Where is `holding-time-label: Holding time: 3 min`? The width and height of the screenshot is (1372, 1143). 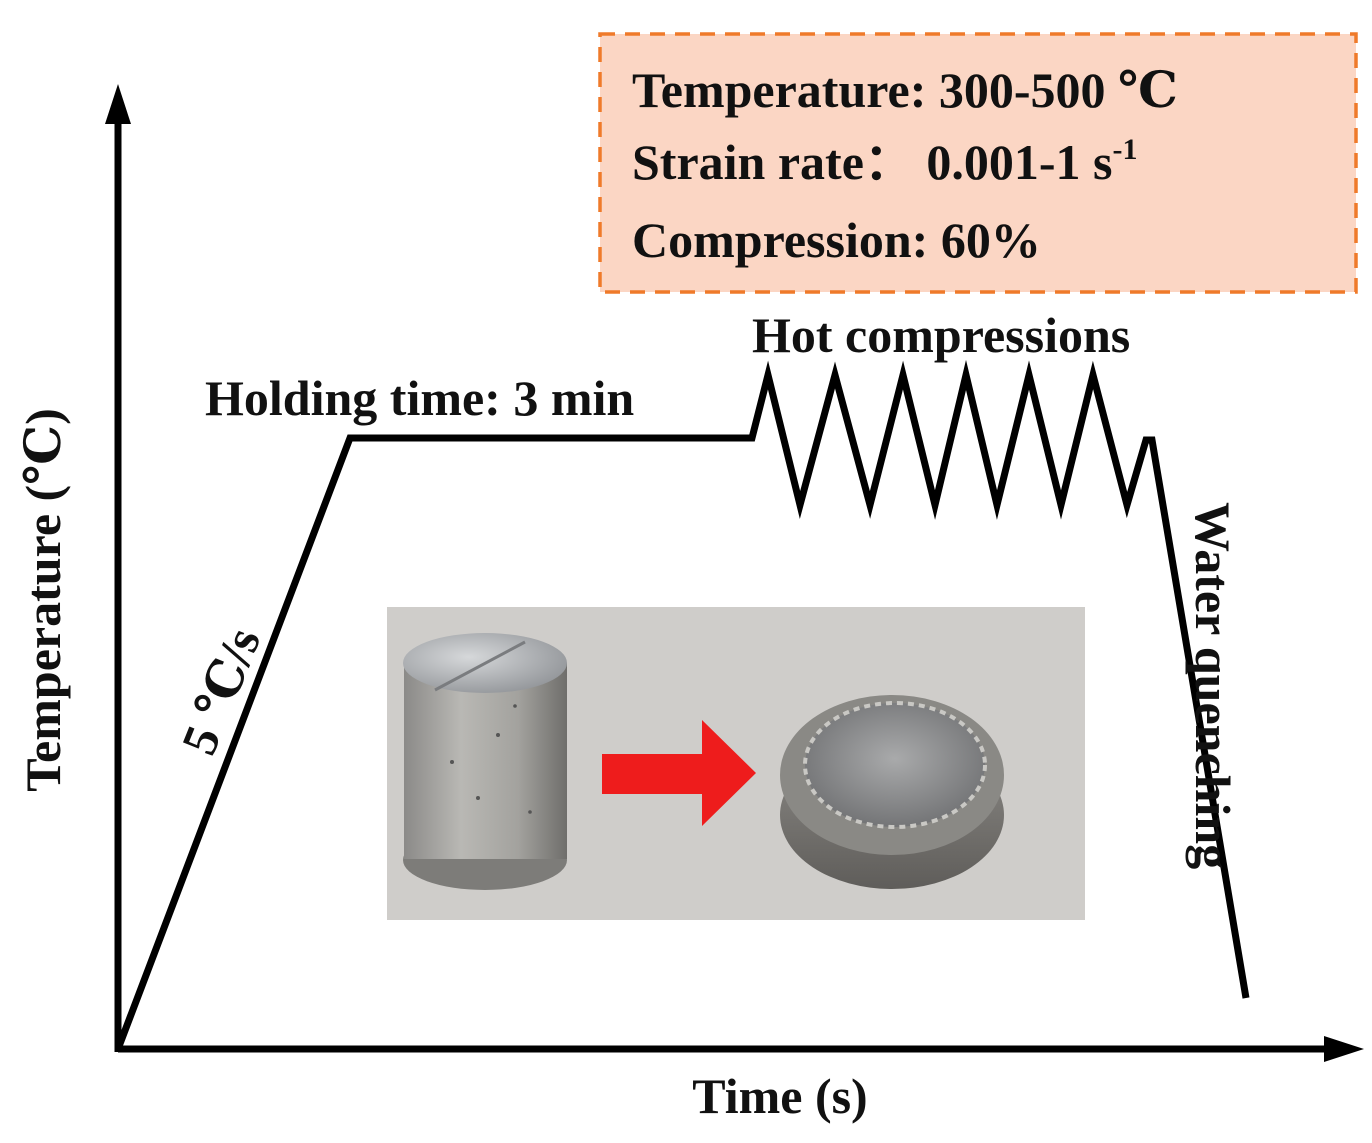
holding-time-label: Holding time: 3 min is located at coordinates (419, 398).